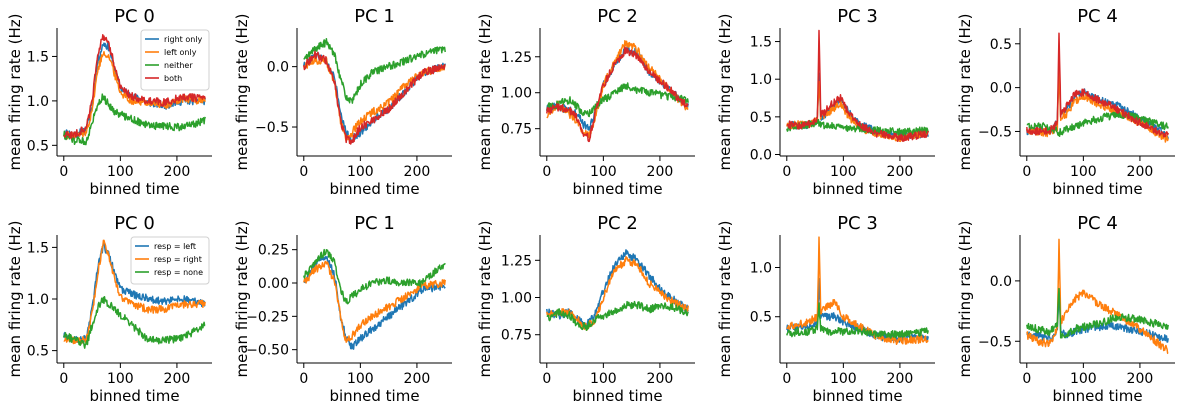 This screenshot has height=413, width=1180. Describe the element at coordinates (175, 60) in the screenshot. I see `legend: right only left only neither both` at that location.